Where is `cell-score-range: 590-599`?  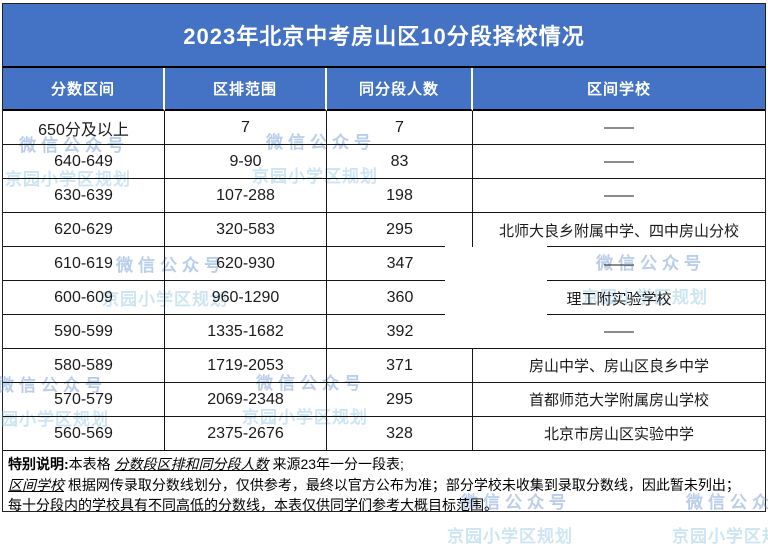 cell-score-range: 590-599 is located at coordinates (84, 332).